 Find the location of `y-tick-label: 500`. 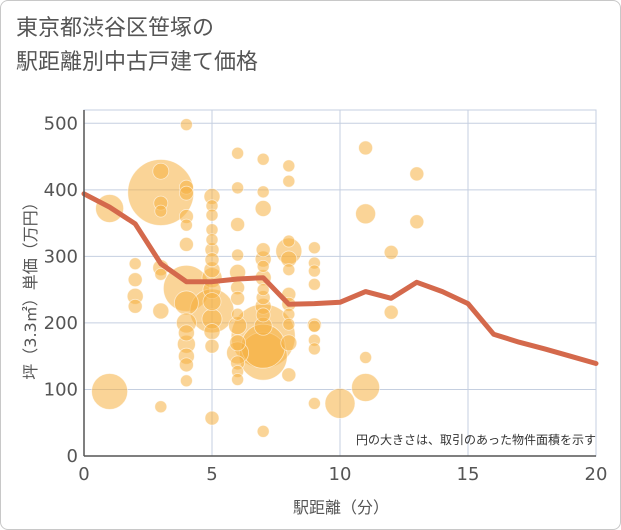

y-tick-label: 500 is located at coordinates (61, 123).